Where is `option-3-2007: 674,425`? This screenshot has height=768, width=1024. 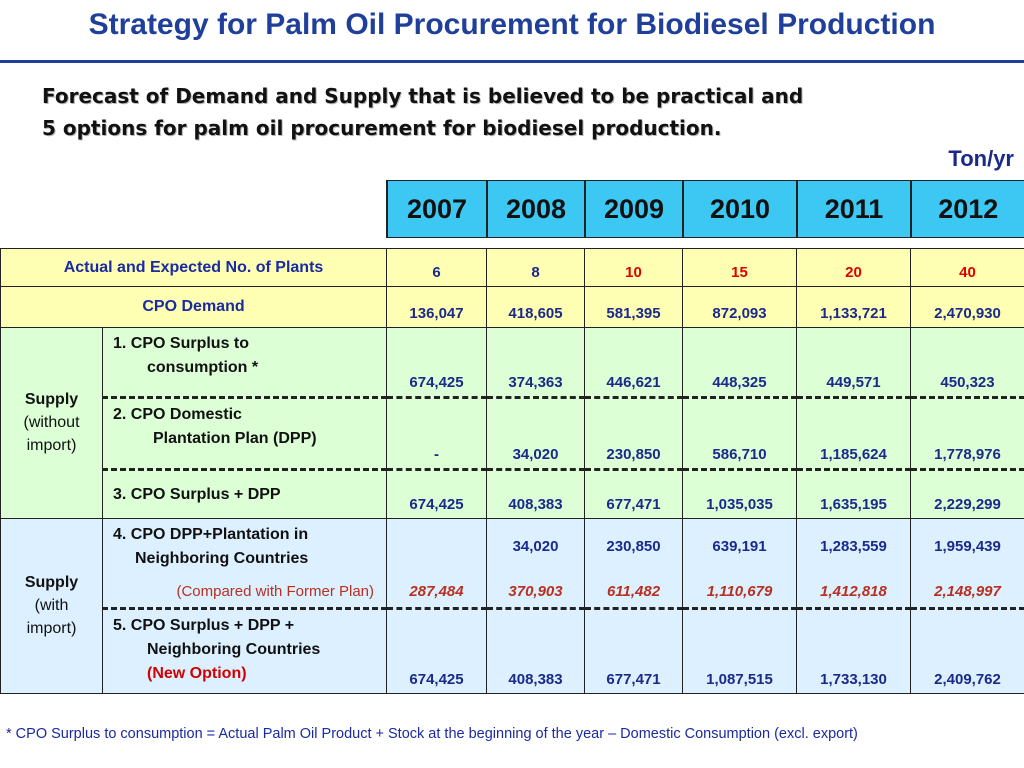 option-3-2007: 674,425 is located at coordinates (437, 494).